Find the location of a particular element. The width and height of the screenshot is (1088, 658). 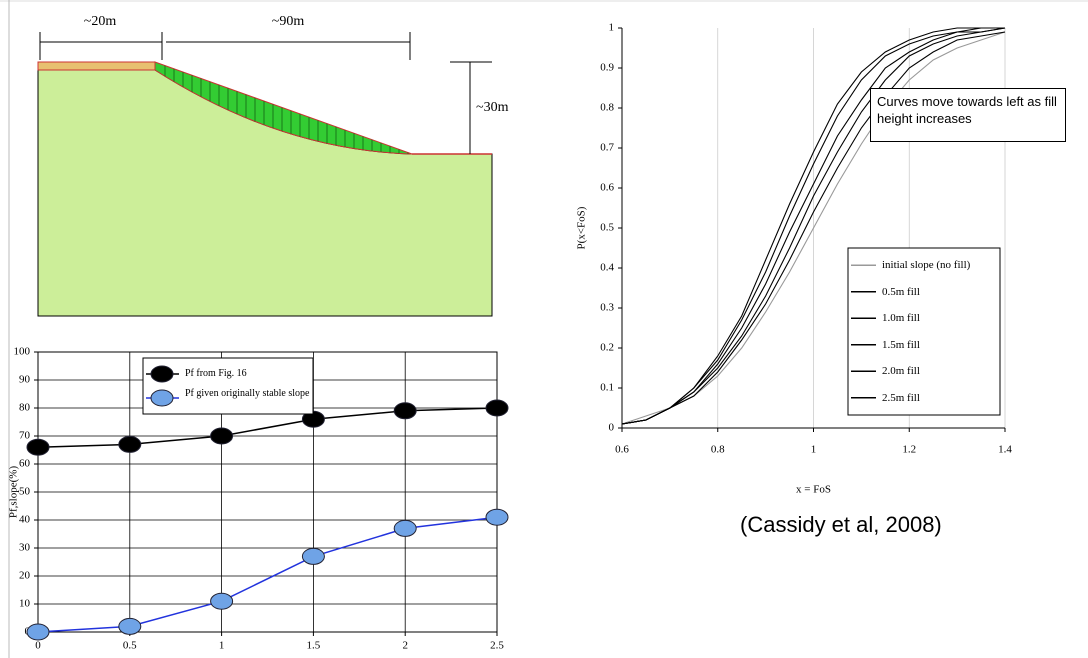

y-tick-label: 60 is located at coordinates (25, 464).